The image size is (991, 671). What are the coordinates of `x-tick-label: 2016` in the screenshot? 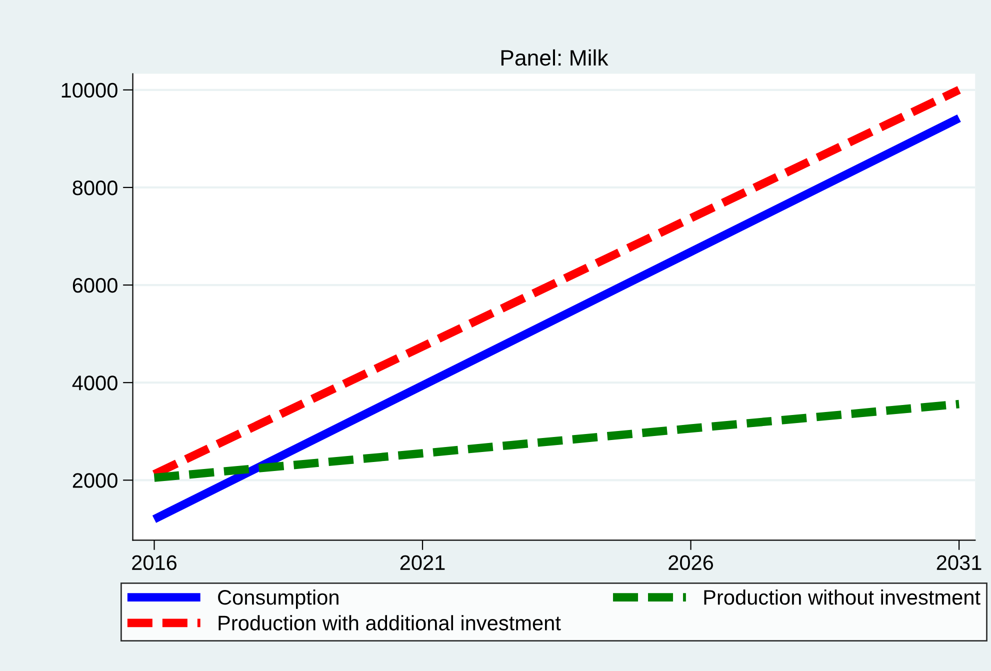 It's located at (154, 562).